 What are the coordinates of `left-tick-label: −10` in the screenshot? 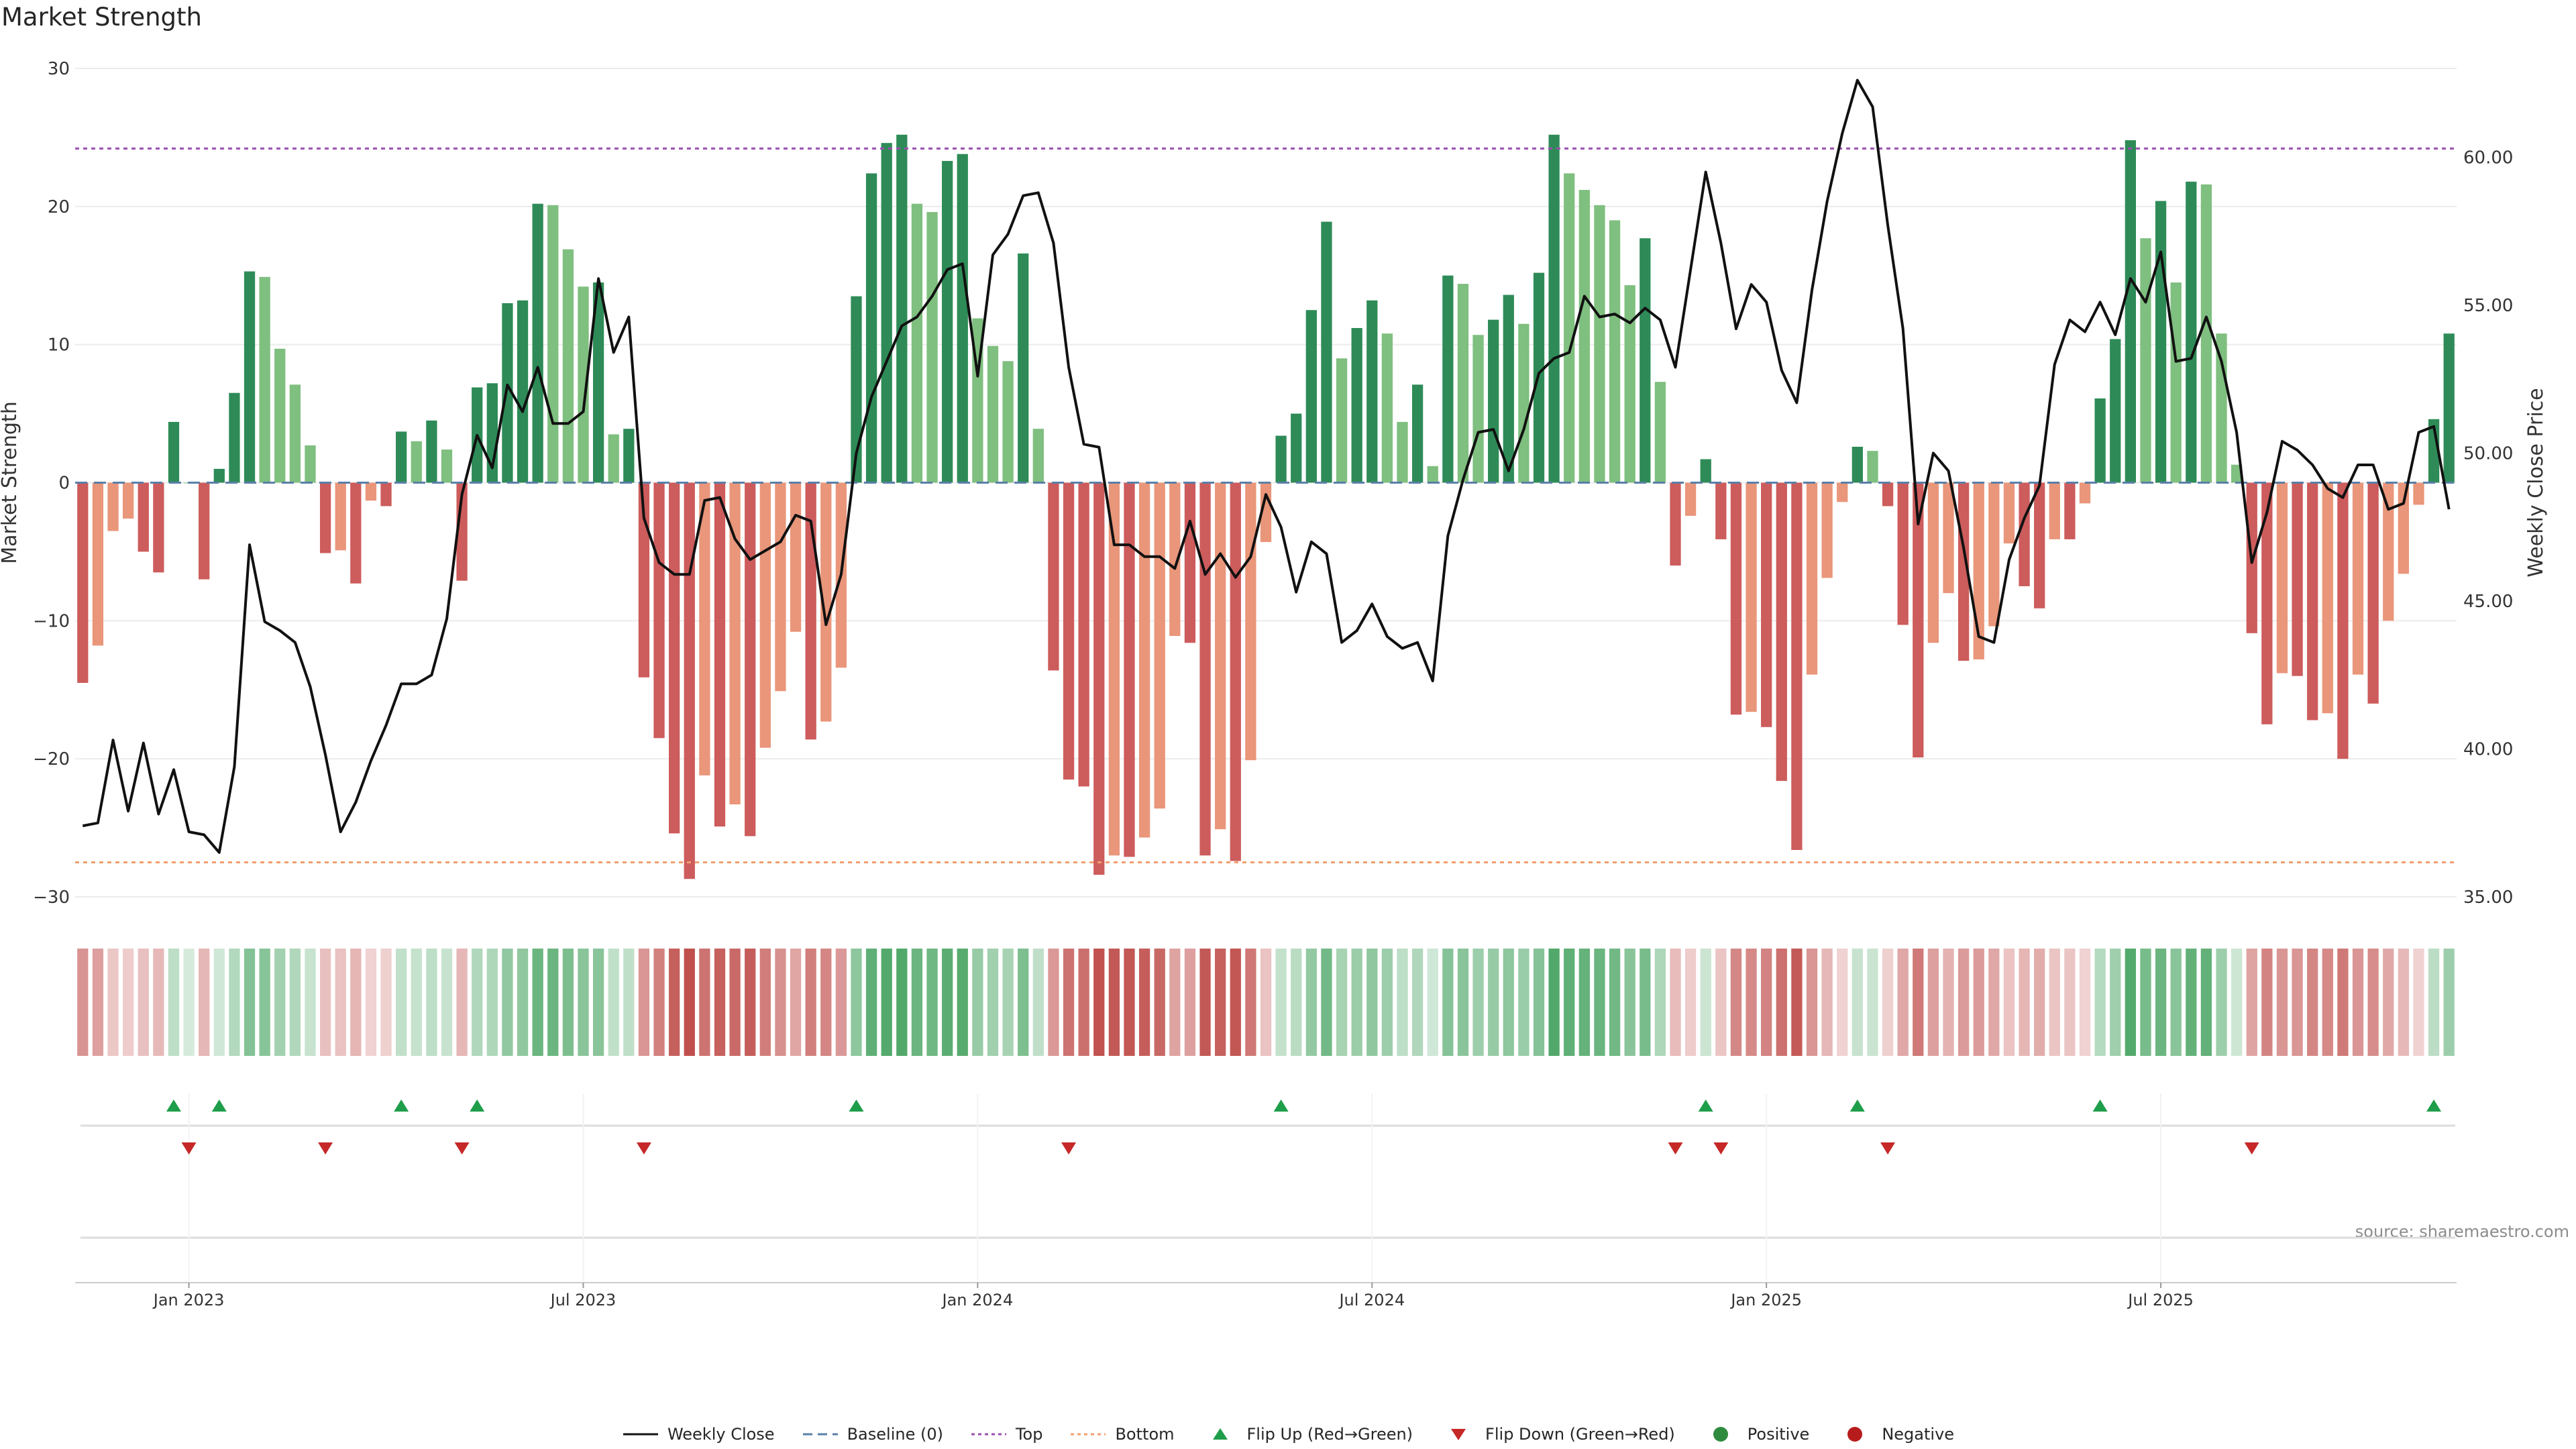 It's located at (51, 621).